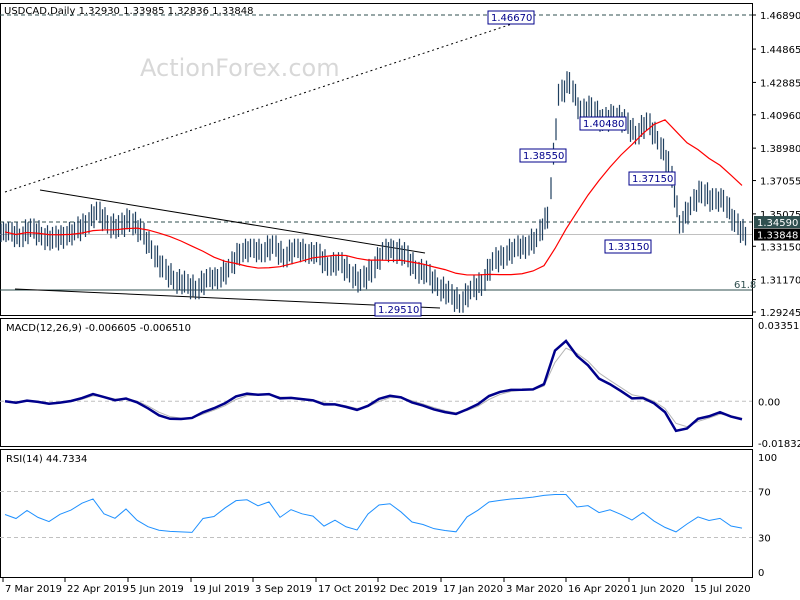 The height and width of the screenshot is (600, 800). I want to click on rsi-tick-label: 70, so click(764, 493).